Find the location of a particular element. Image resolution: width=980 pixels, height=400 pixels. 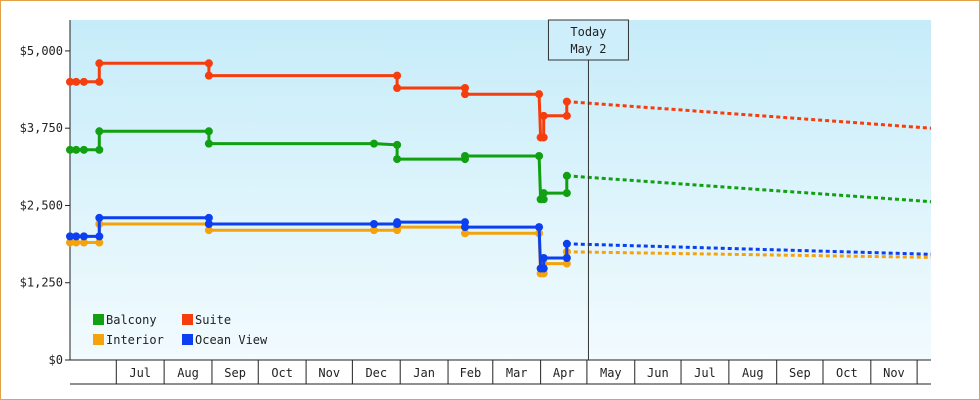

month-label: Jan is located at coordinates (424, 373).